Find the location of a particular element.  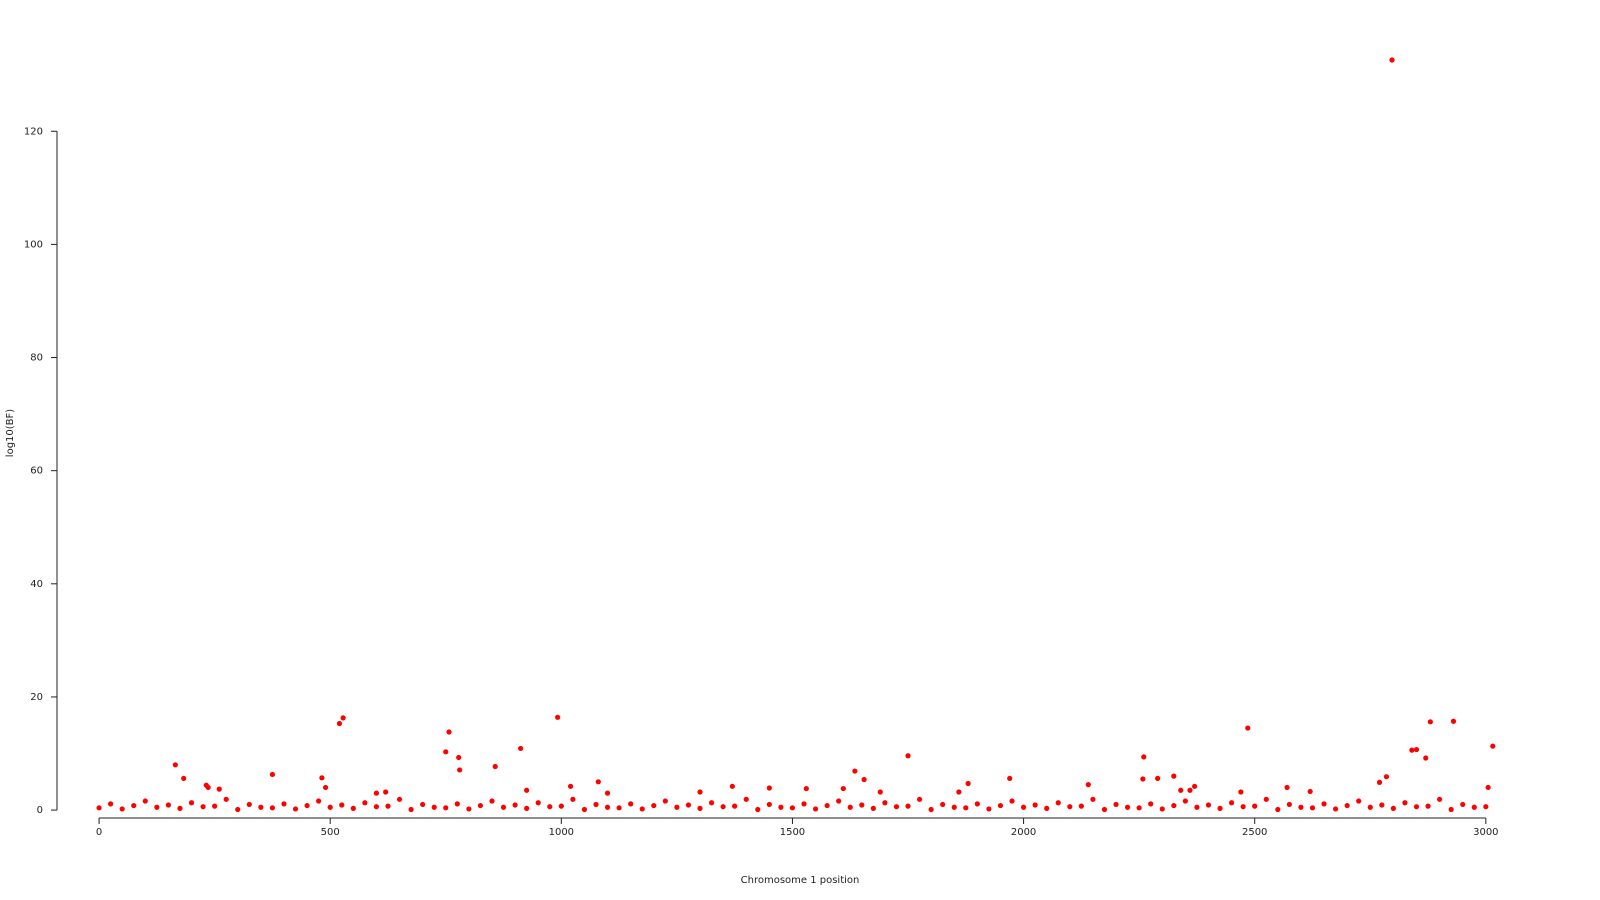

x-tick-label: 500 is located at coordinates (330, 832).